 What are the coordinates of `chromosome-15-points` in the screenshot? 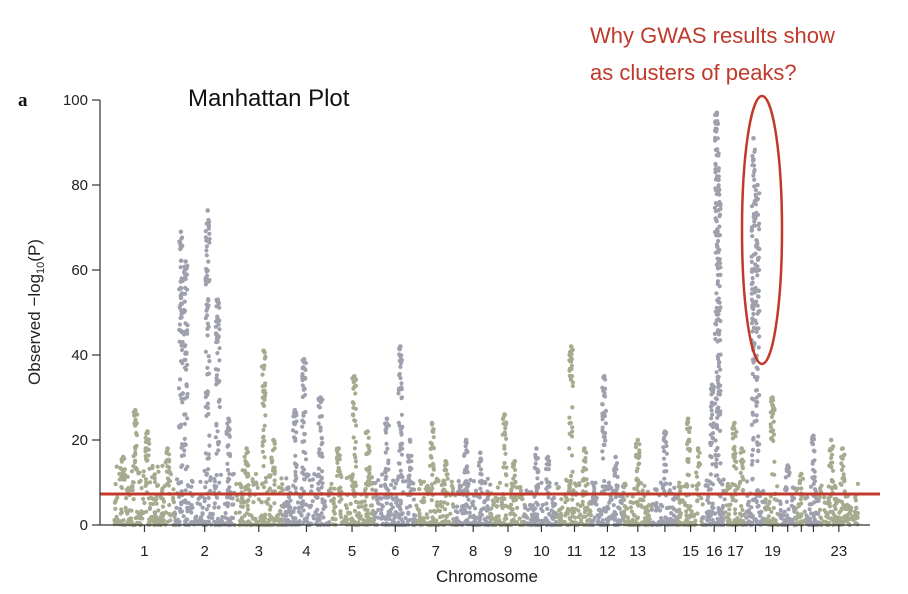 It's located at (690, 472).